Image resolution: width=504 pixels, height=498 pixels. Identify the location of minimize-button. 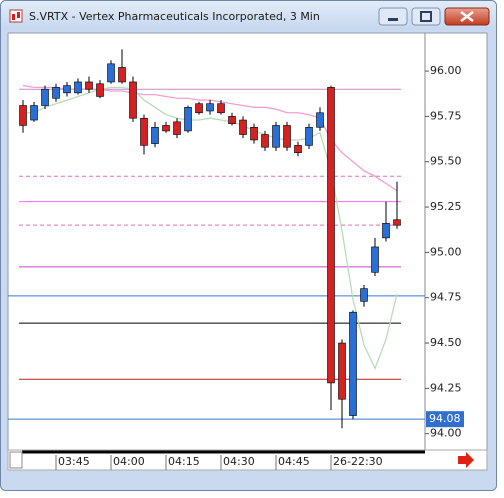
(393, 16).